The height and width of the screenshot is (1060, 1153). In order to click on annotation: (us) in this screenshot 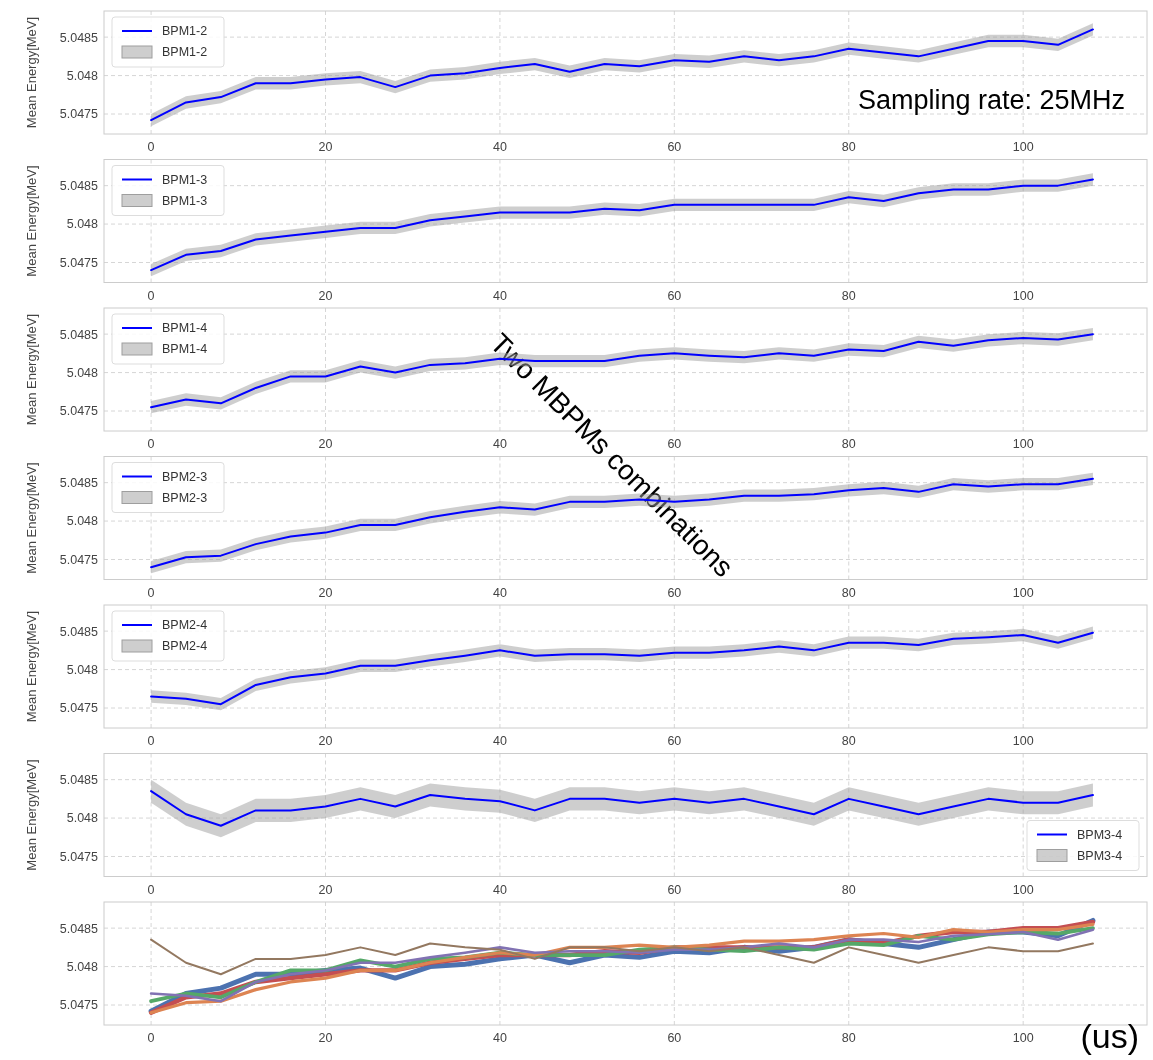, I will do `click(1109, 1036)`.